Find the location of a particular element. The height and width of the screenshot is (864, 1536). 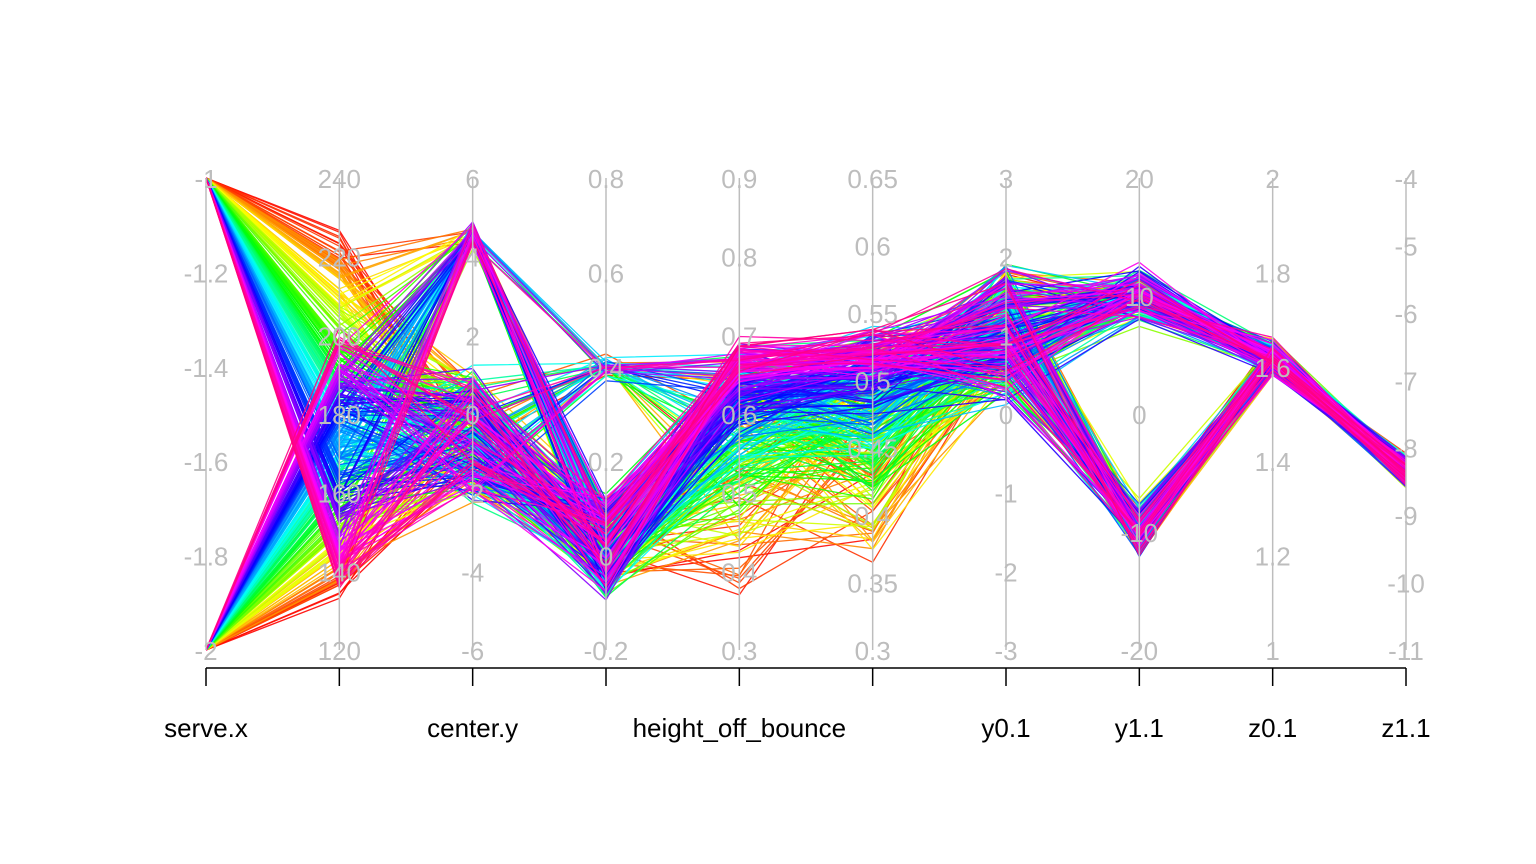

tick-label-2-0: -6 is located at coordinates (472, 651).